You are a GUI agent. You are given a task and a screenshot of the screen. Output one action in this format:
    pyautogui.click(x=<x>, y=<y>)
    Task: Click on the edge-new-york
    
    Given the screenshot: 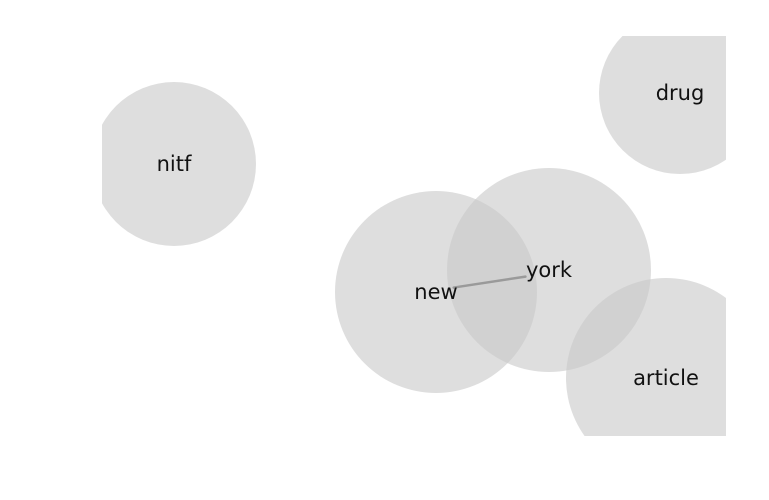 What is the action you would take?
    pyautogui.click(x=489, y=282)
    